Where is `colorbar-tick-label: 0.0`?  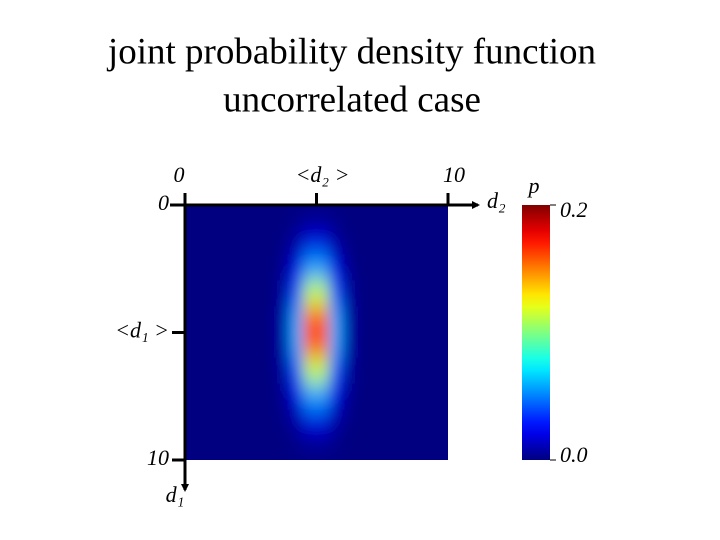
colorbar-tick-label: 0.0 is located at coordinates (574, 454).